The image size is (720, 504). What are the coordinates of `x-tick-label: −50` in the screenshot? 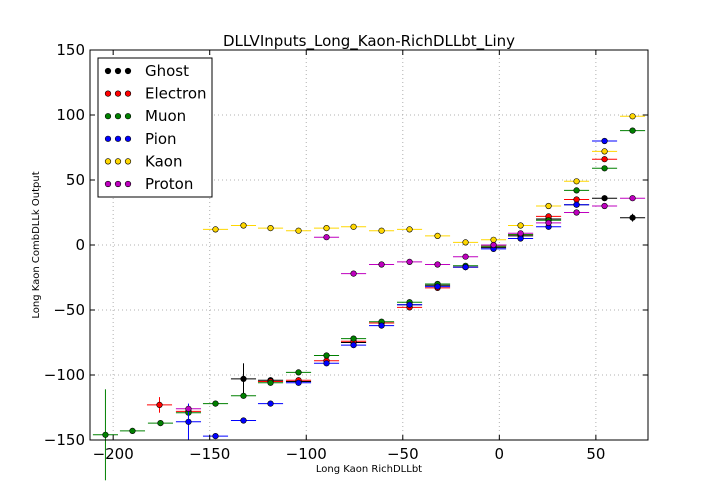 It's located at (403, 454).